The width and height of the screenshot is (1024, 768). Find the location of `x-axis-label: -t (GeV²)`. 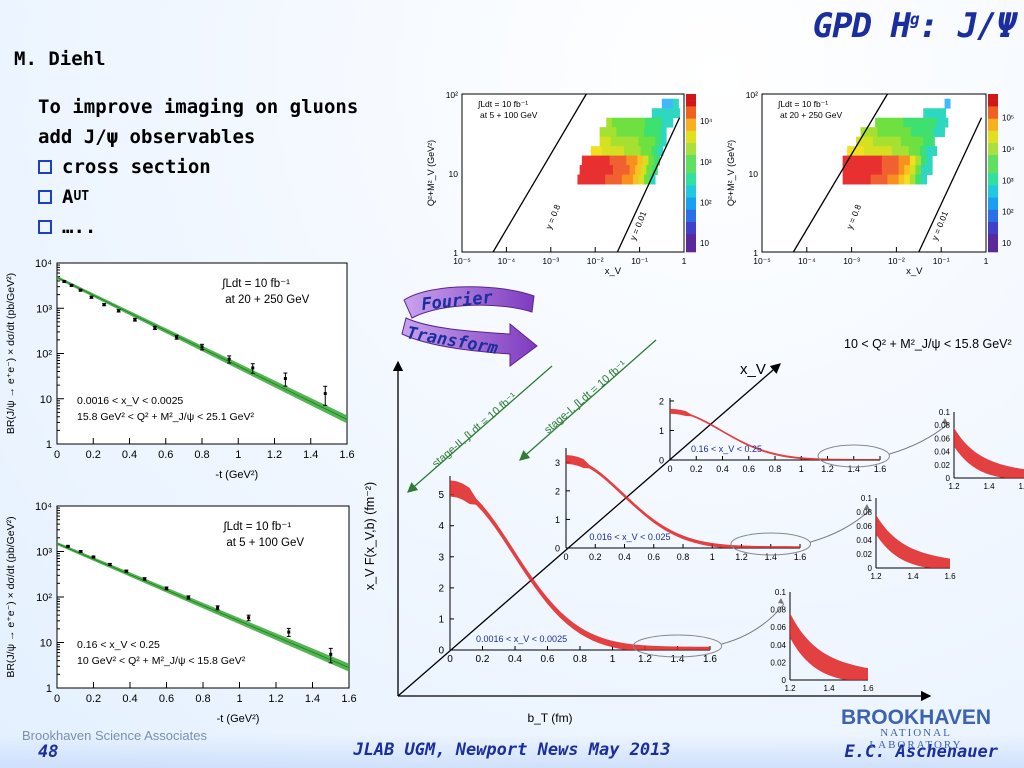

x-axis-label: -t (GeV²) is located at coordinates (236, 475).